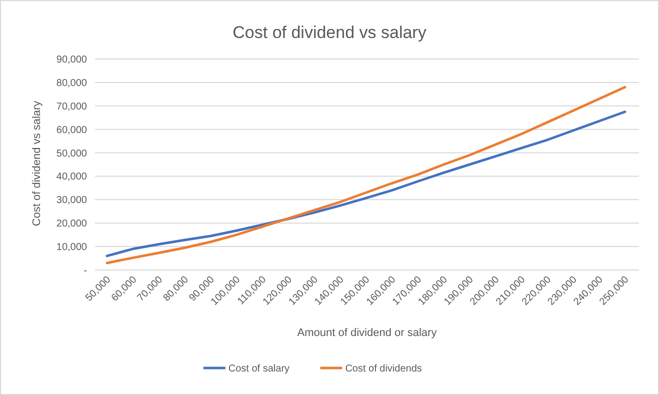  I want to click on chart-title: Cost of dividend vs salary, so click(329, 32).